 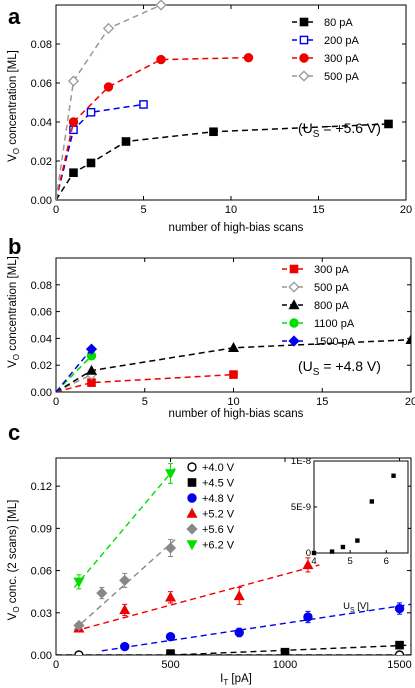 What do you see at coordinates (41, 614) in the screenshot?
I see `y-tick-label-c: 0.03` at bounding box center [41, 614].